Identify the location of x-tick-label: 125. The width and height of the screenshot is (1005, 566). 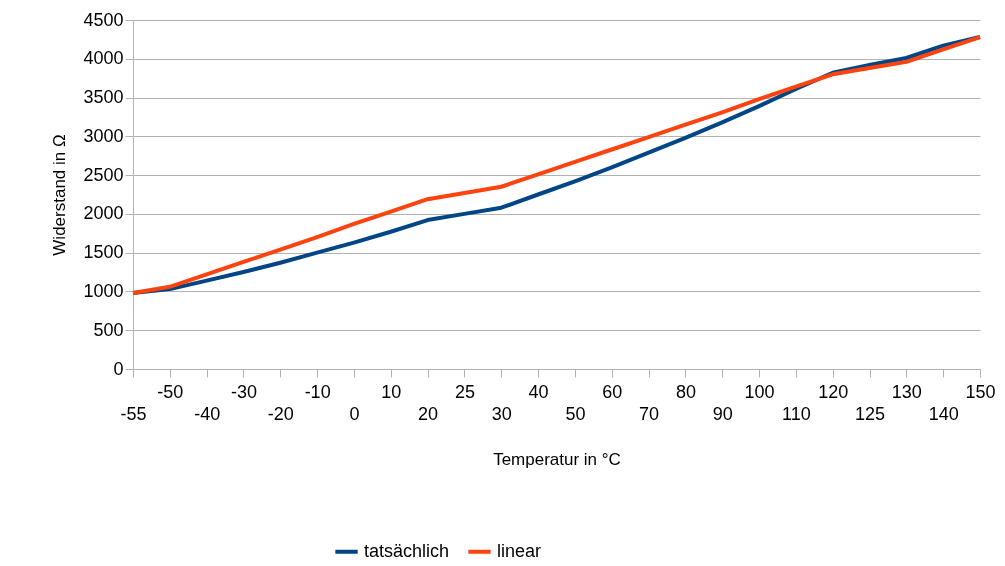
(870, 413).